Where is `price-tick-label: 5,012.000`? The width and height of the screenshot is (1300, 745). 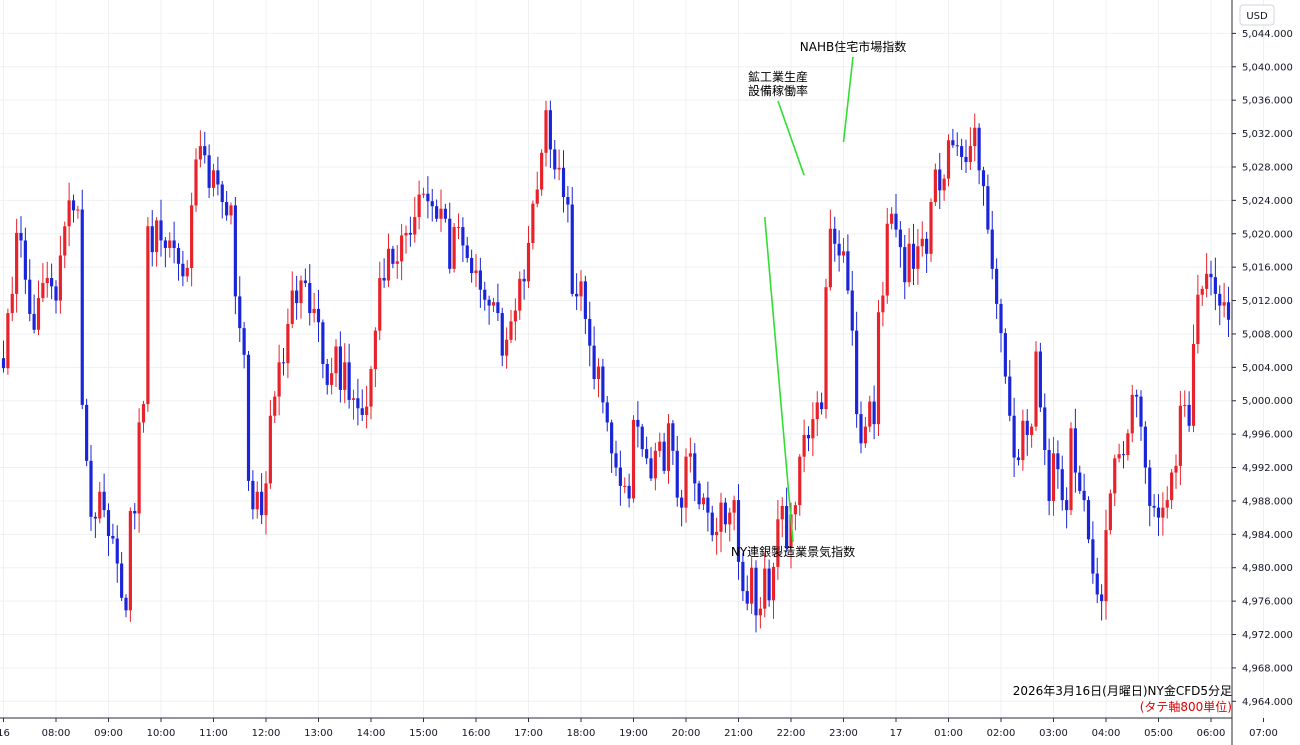 price-tick-label: 5,012.000 is located at coordinates (1267, 301).